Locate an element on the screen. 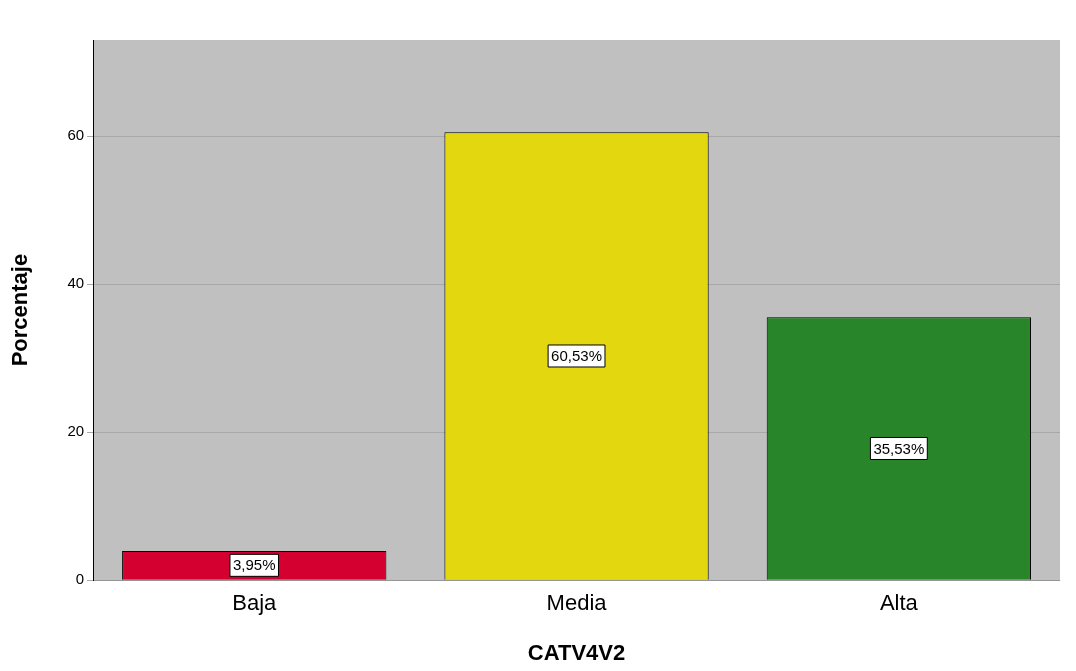 This screenshot has height=671, width=1076. y-tick-label: 40 is located at coordinates (76, 283).